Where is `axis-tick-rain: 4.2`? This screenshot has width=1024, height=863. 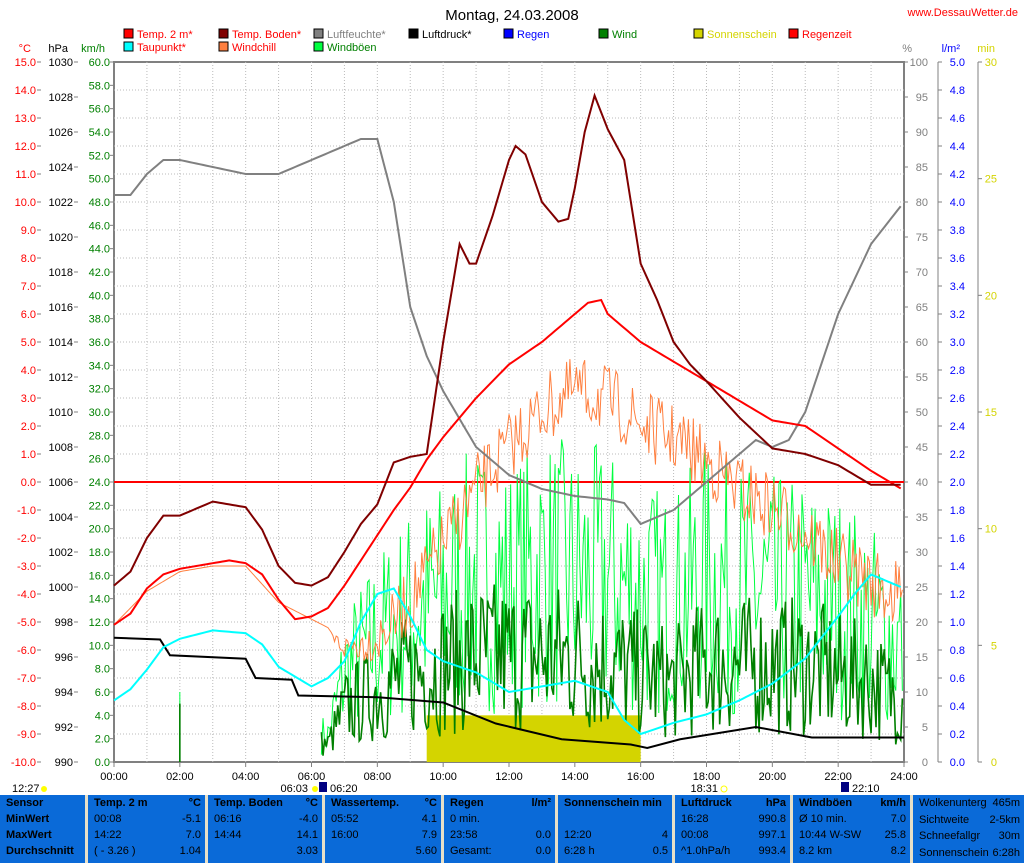 axis-tick-rain: 4.2 is located at coordinates (957, 175).